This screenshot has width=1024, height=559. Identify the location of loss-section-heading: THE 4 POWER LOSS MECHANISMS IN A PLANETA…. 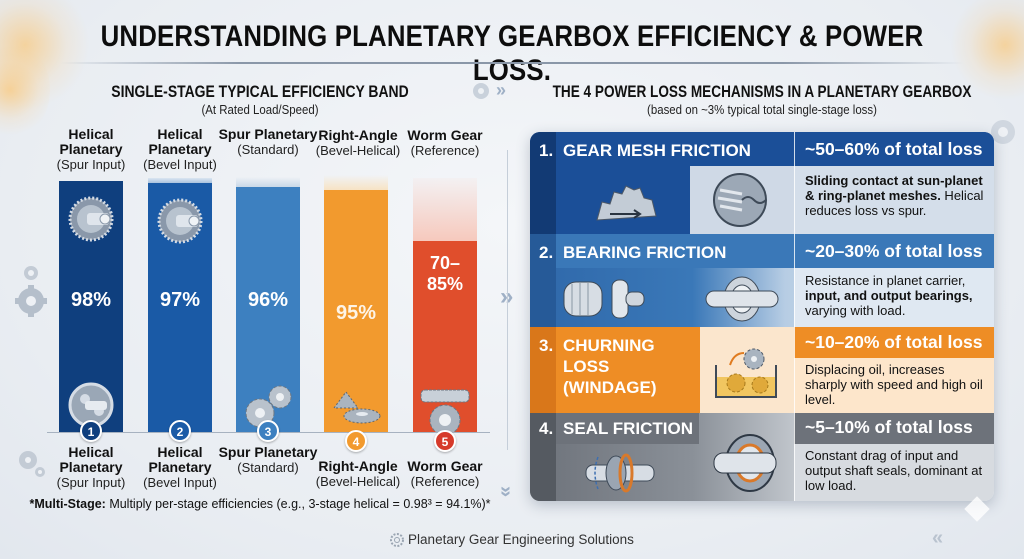
(762, 91).